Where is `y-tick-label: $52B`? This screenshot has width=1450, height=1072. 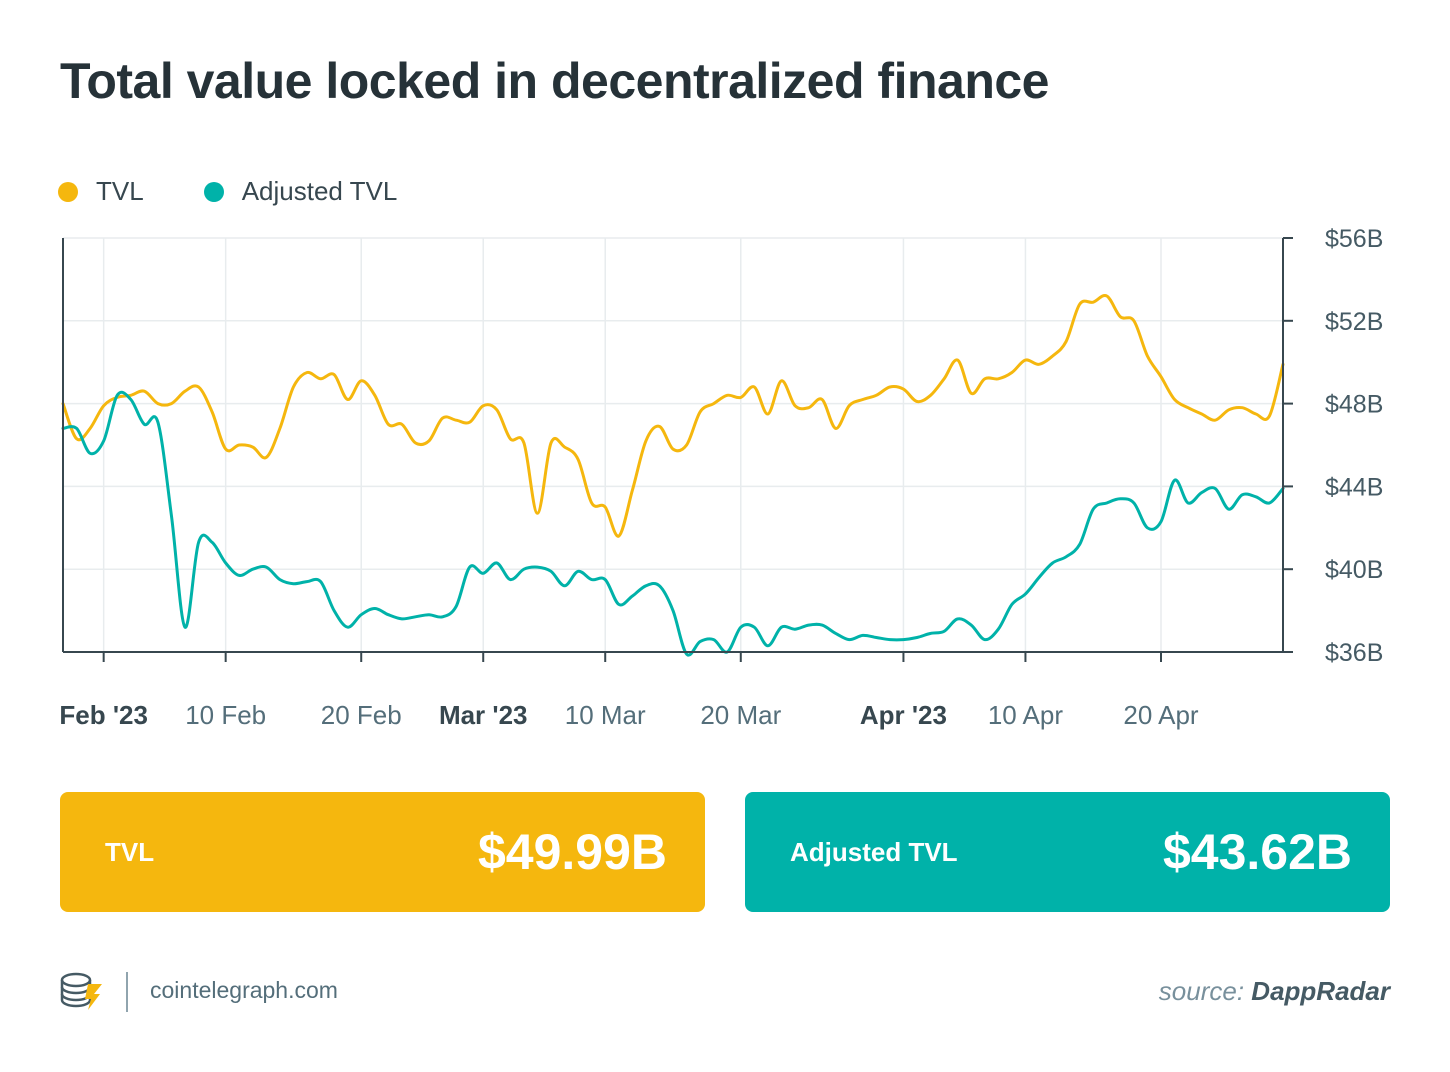 y-tick-label: $52B is located at coordinates (1354, 322).